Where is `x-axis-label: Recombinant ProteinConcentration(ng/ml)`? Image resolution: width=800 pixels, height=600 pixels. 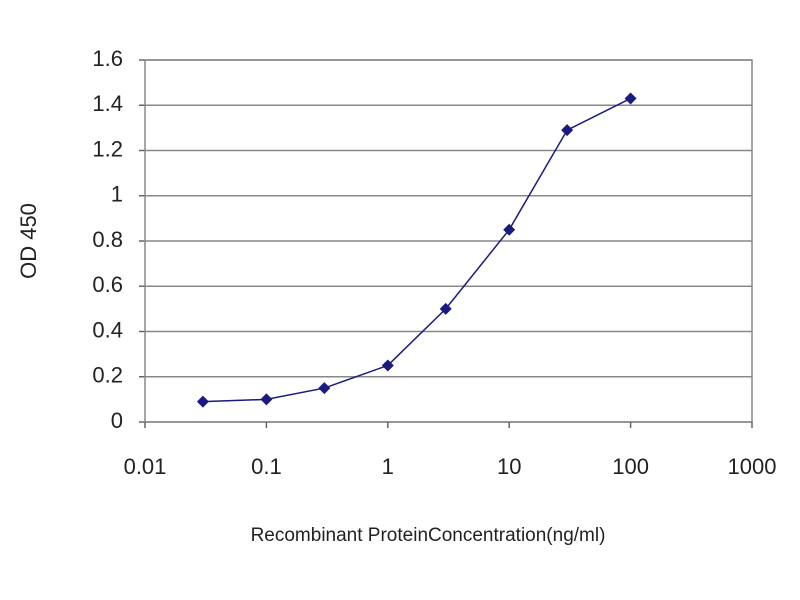 x-axis-label: Recombinant ProteinConcentration(ng/ml) is located at coordinates (428, 535).